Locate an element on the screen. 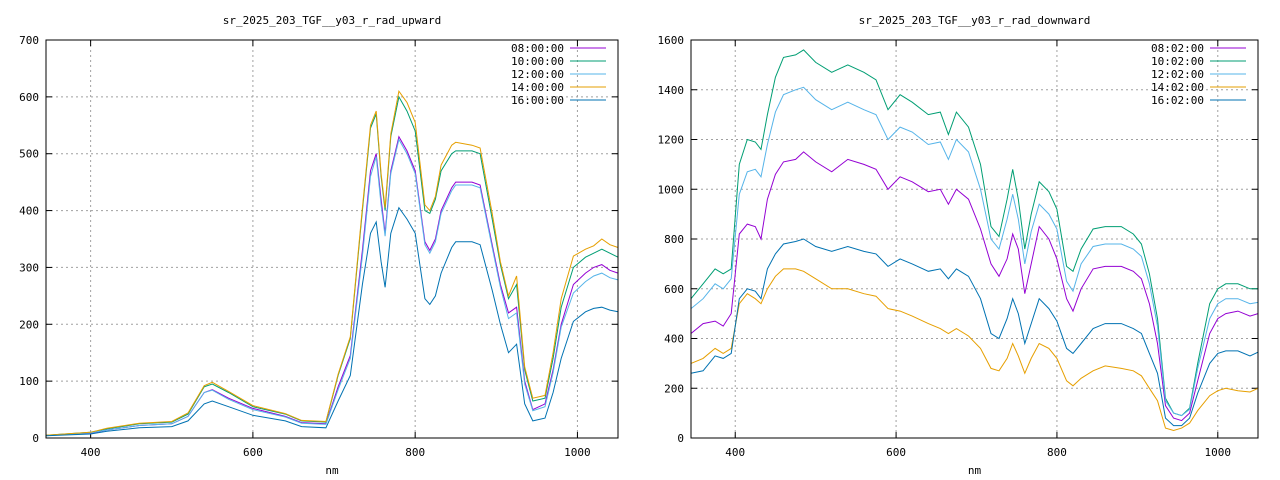  chart-1-x-tick-label: 600 is located at coordinates (896, 452).